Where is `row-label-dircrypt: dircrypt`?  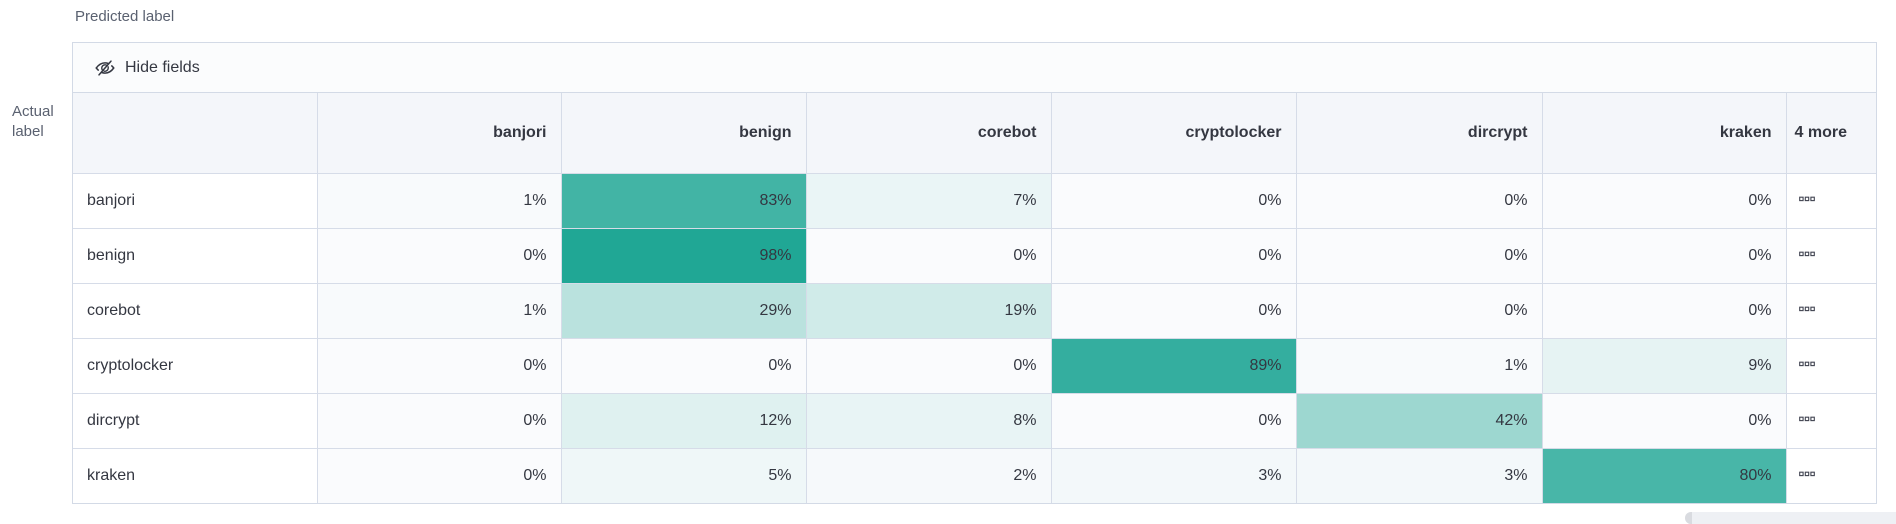 row-label-dircrypt: dircrypt is located at coordinates (195, 421).